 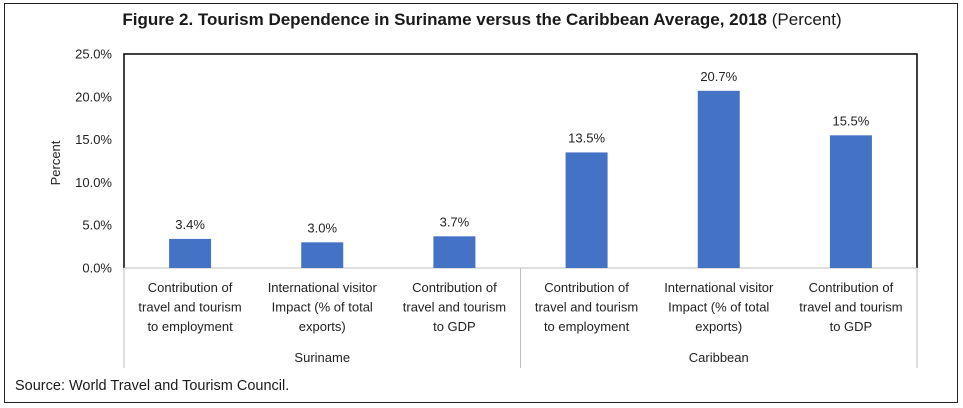 I want to click on y-tick-label: 5.0%, so click(x=97, y=225).